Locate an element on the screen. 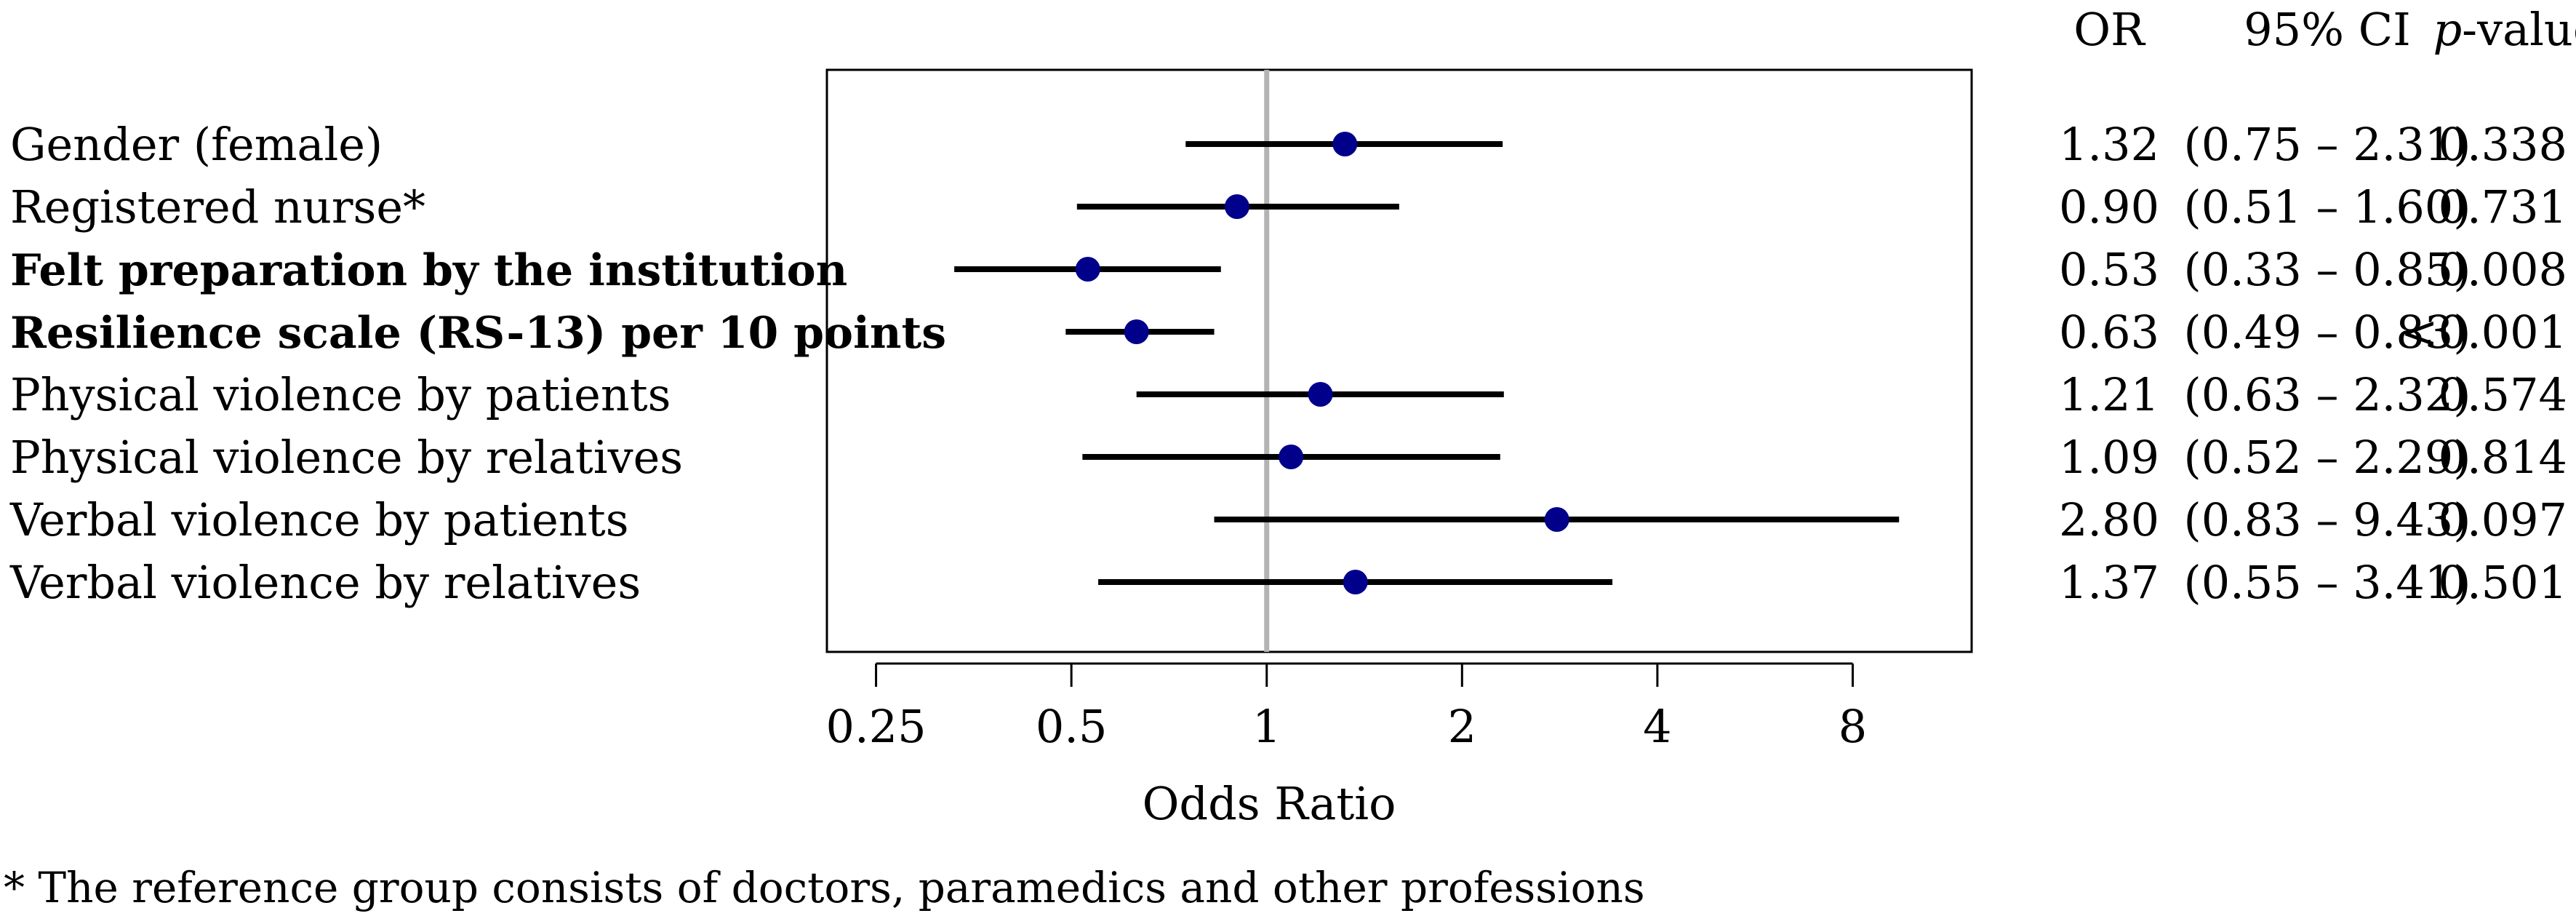  x-tick-label: 1 is located at coordinates (1266, 726).